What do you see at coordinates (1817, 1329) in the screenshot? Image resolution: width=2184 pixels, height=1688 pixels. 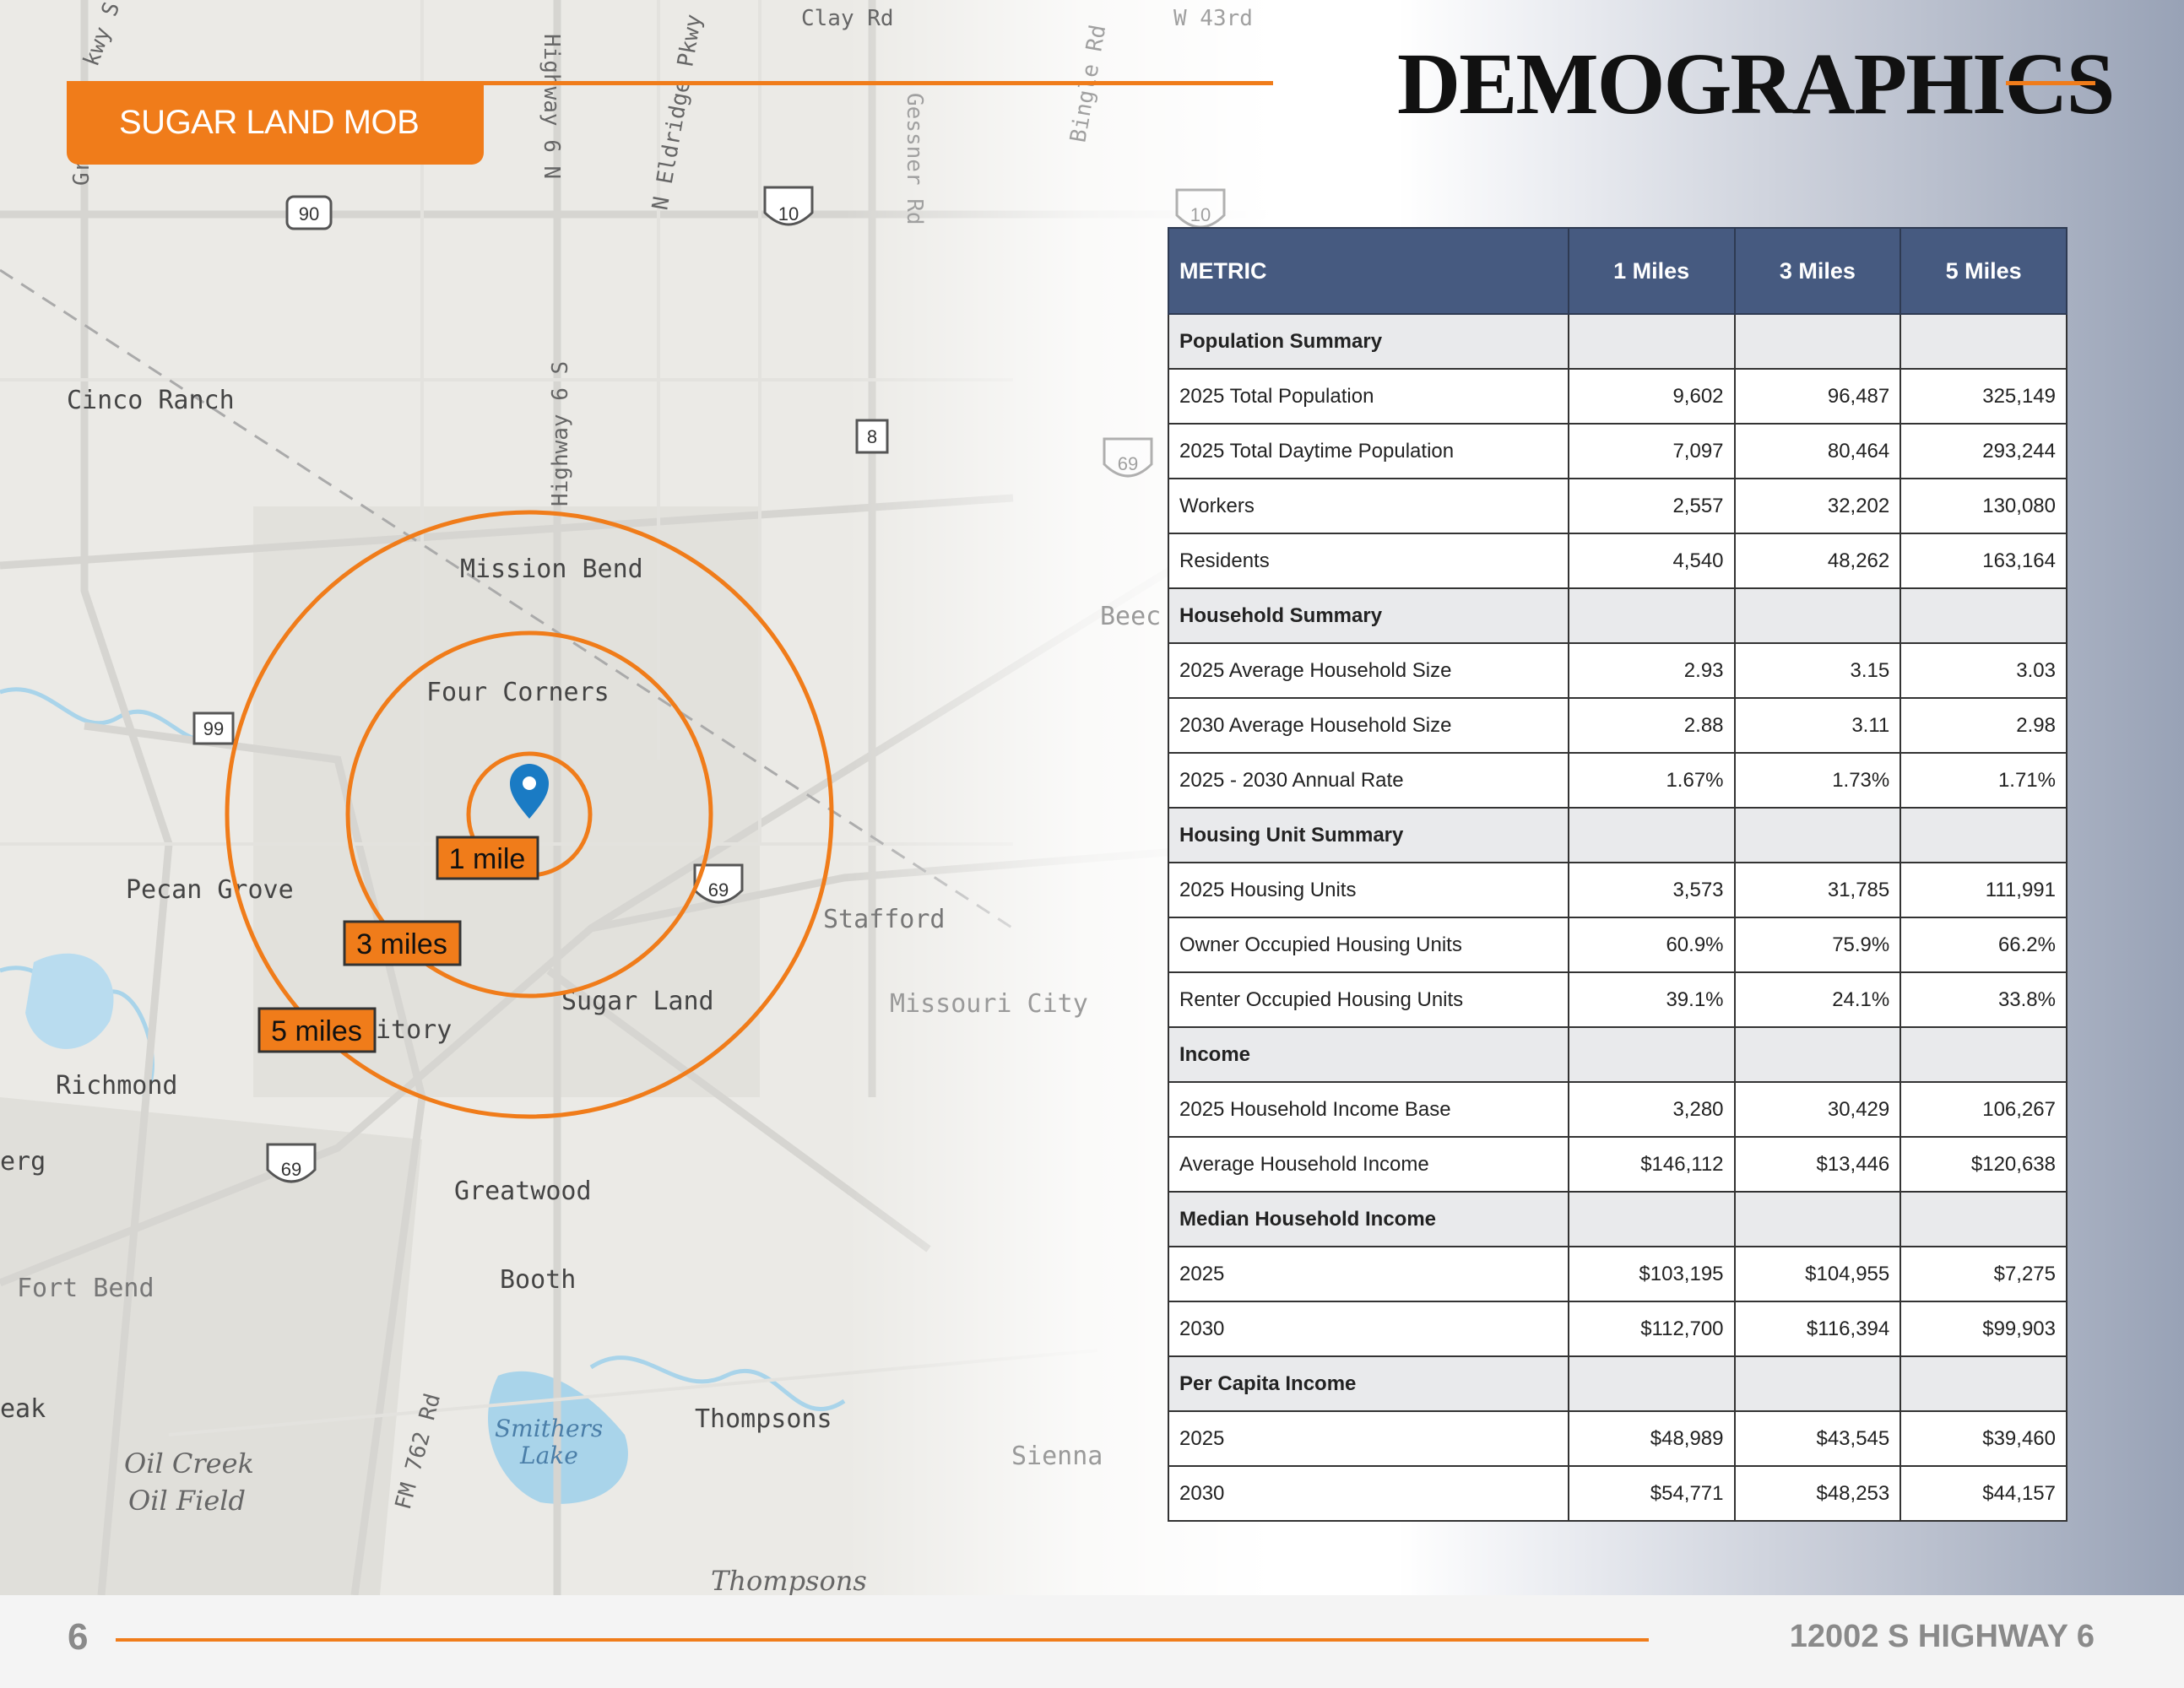 I see `metric-value: $116,394` at bounding box center [1817, 1329].